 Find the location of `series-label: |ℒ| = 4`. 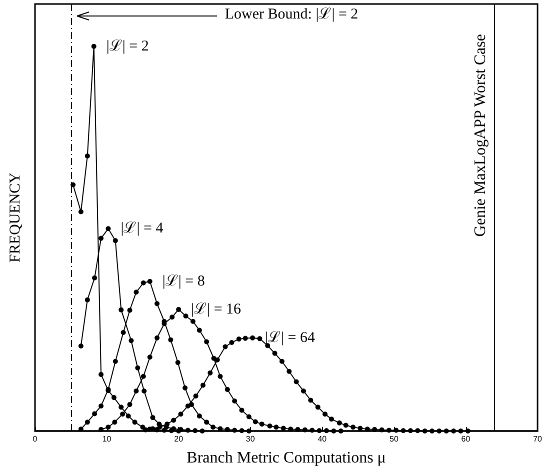

series-label: |ℒ| = 4 is located at coordinates (142, 228).